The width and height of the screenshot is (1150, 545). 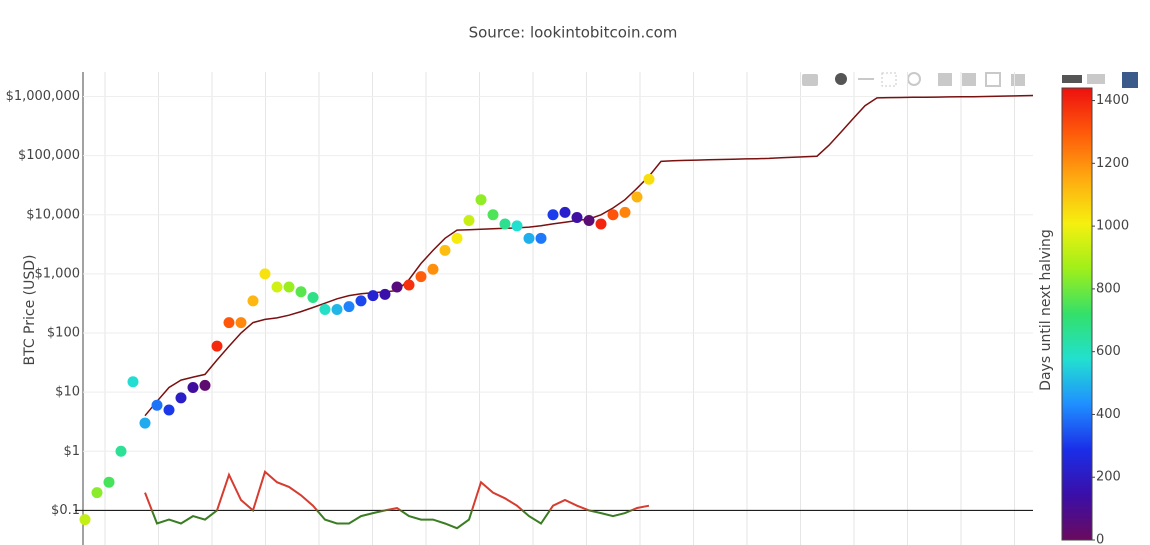 I want to click on colorbar-tick-label: 600, so click(x=1108, y=351).